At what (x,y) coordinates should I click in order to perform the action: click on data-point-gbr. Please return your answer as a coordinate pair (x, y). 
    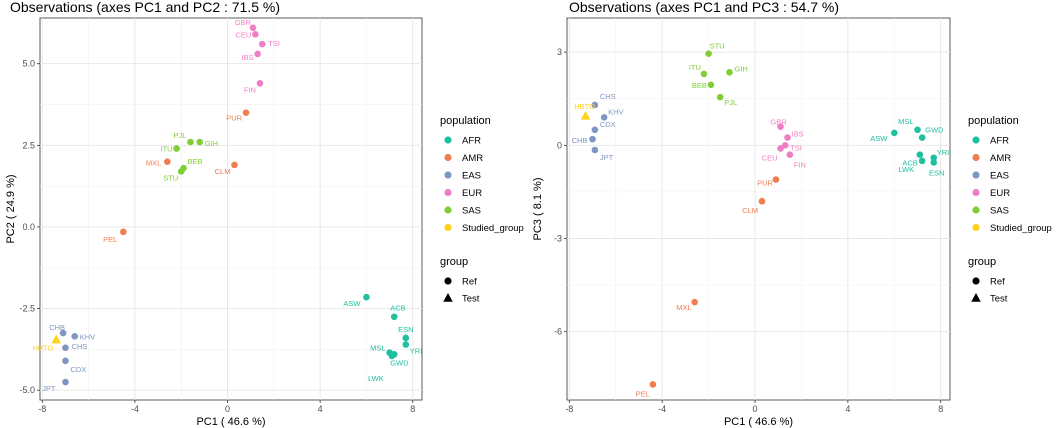
    Looking at the image, I should click on (780, 126).